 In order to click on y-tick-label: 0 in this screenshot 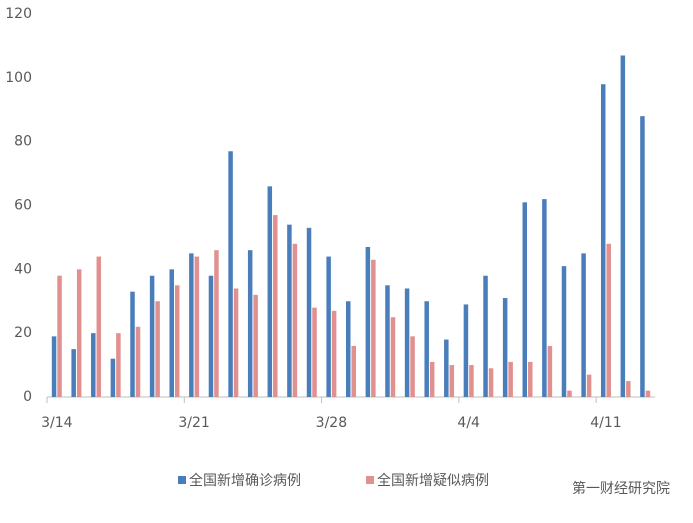, I will do `click(27, 397)`.